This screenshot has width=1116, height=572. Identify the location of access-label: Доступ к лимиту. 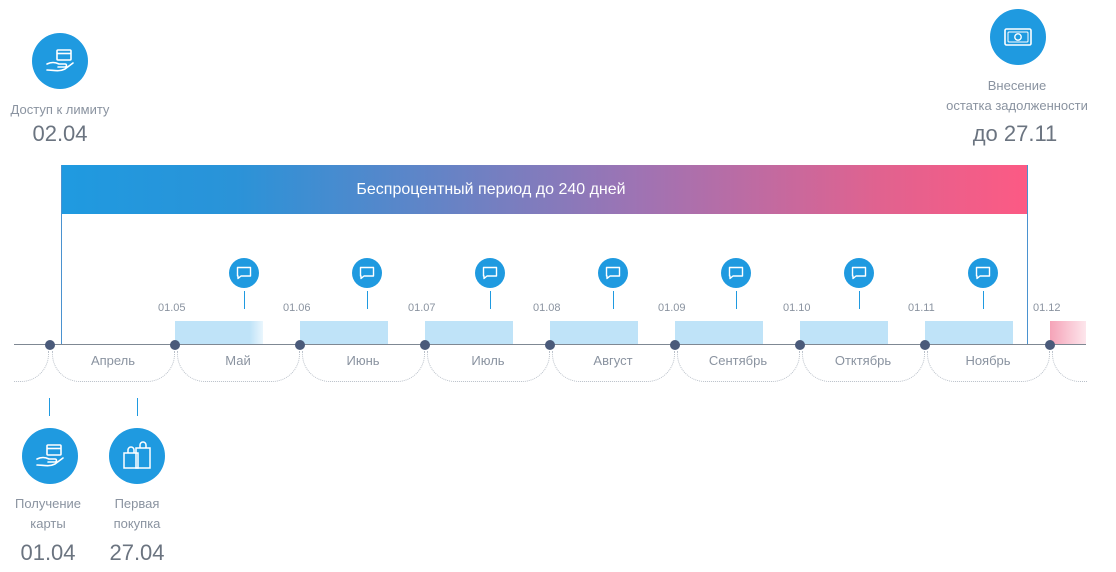
(60, 109).